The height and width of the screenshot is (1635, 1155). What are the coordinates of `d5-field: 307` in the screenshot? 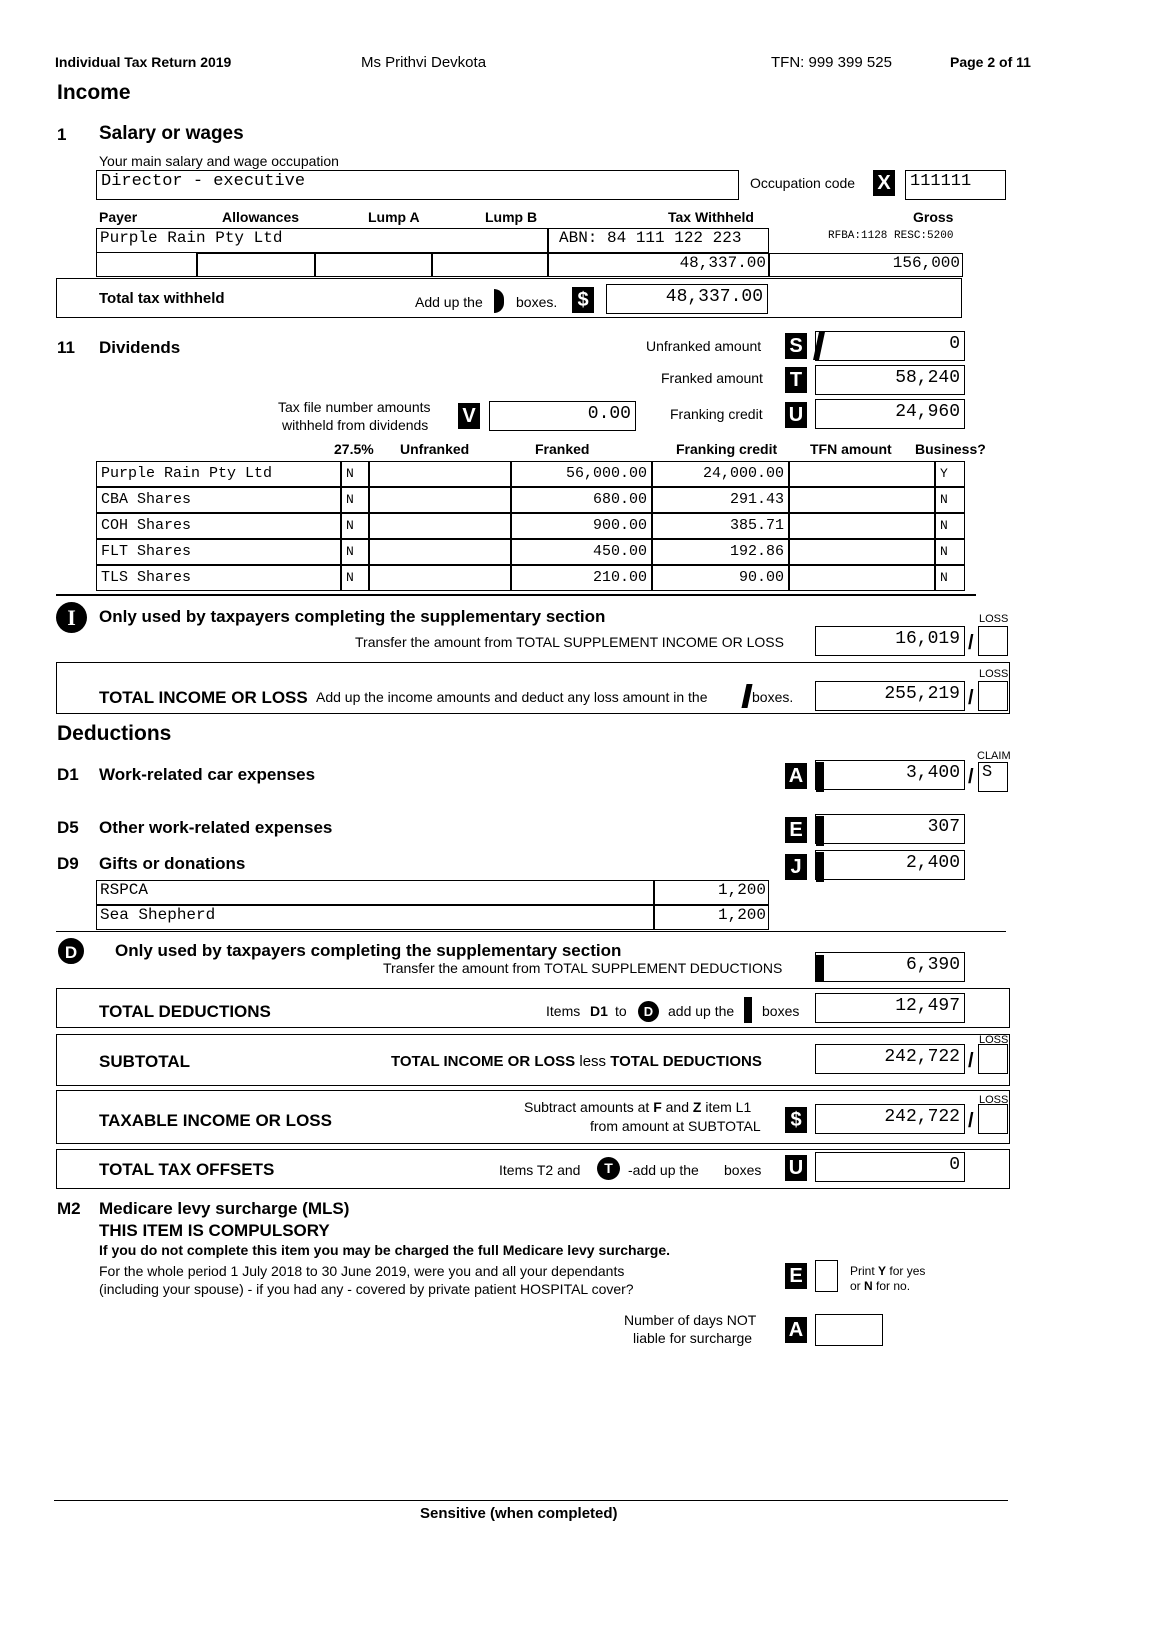 It's located at (890, 829).